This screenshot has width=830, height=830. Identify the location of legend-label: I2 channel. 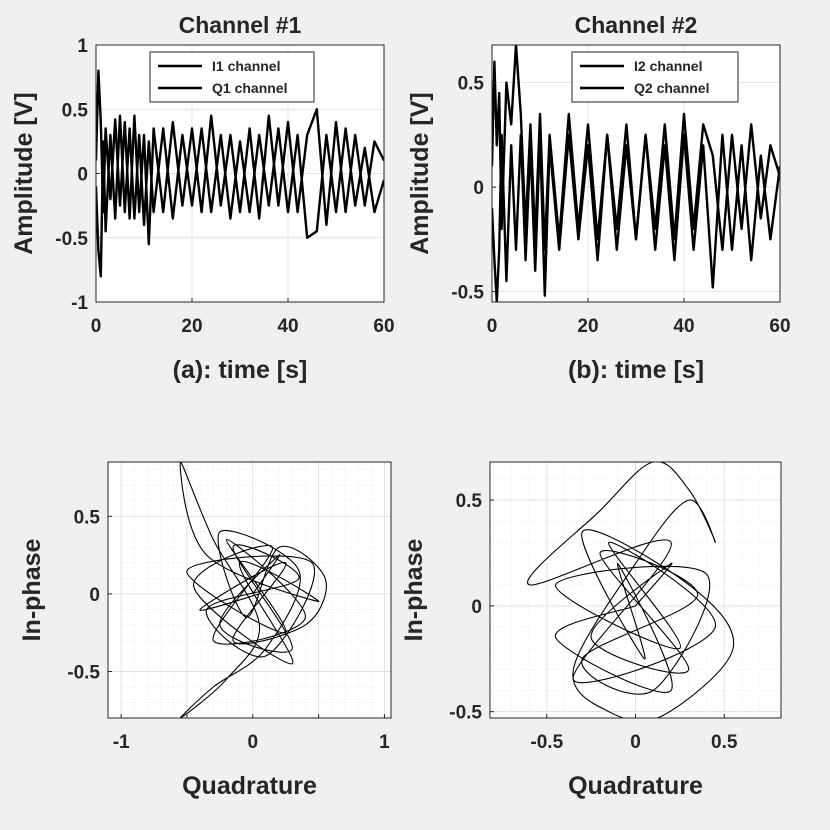
(668, 66).